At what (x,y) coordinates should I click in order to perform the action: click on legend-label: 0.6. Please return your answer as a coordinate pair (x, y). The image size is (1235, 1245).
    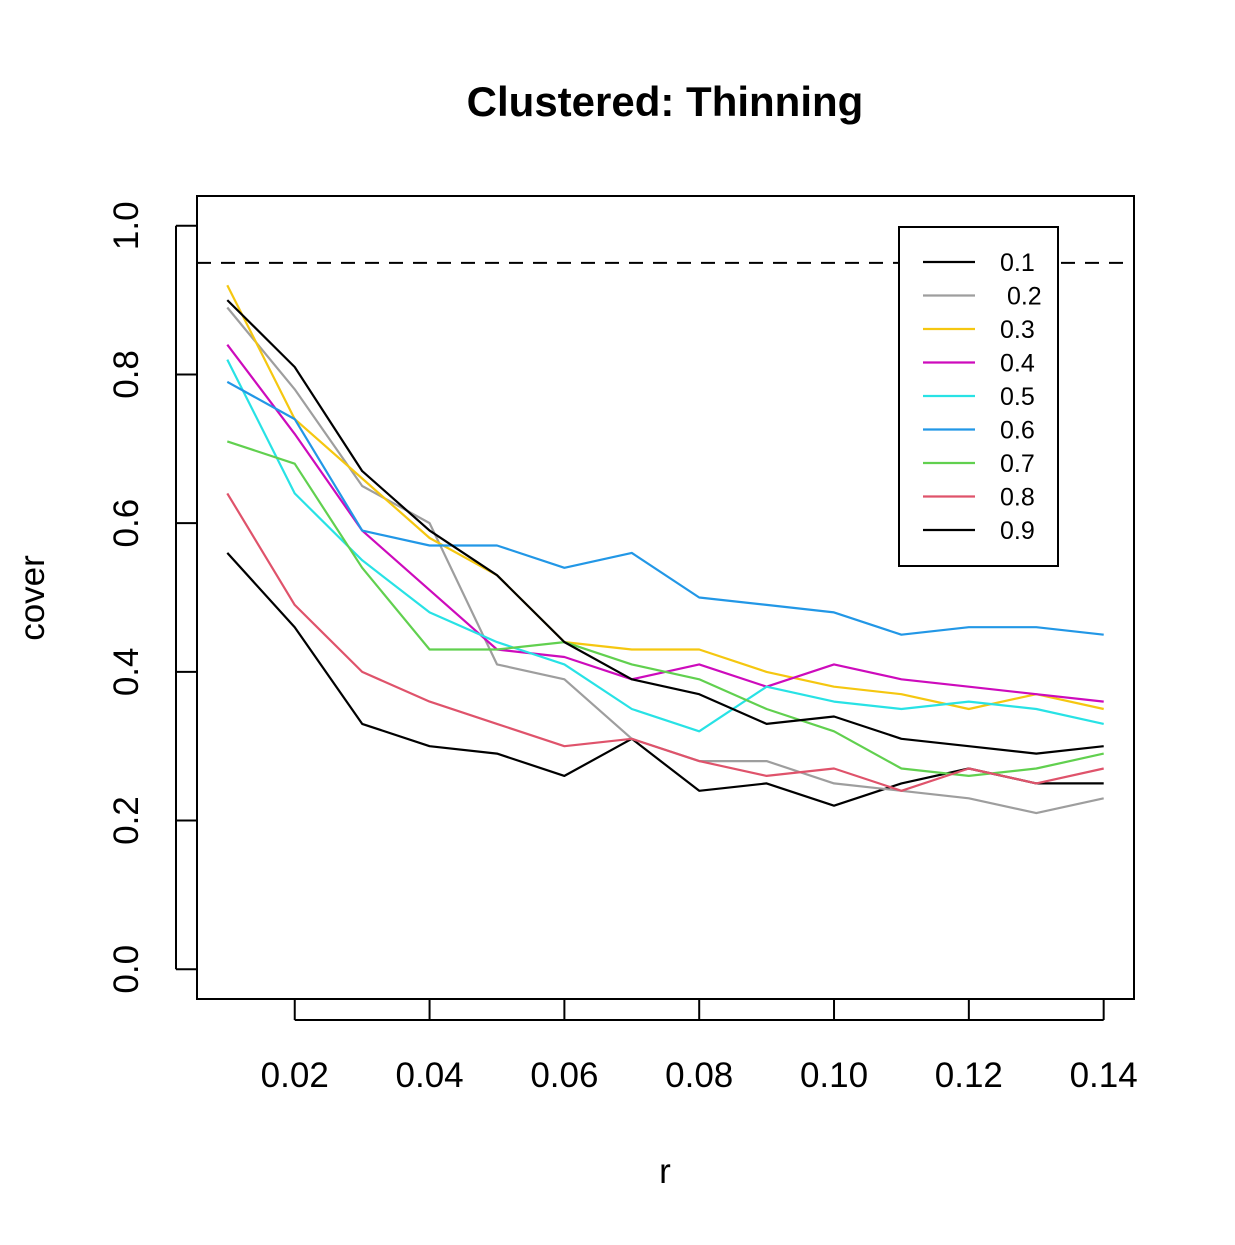
    Looking at the image, I should click on (1017, 431).